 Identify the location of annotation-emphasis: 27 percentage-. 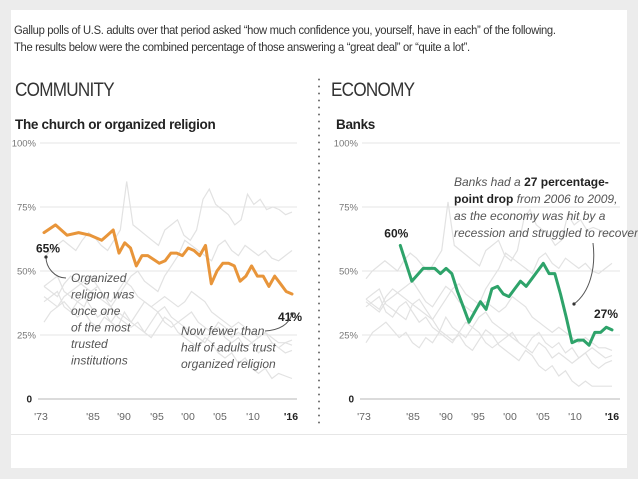
(566, 182).